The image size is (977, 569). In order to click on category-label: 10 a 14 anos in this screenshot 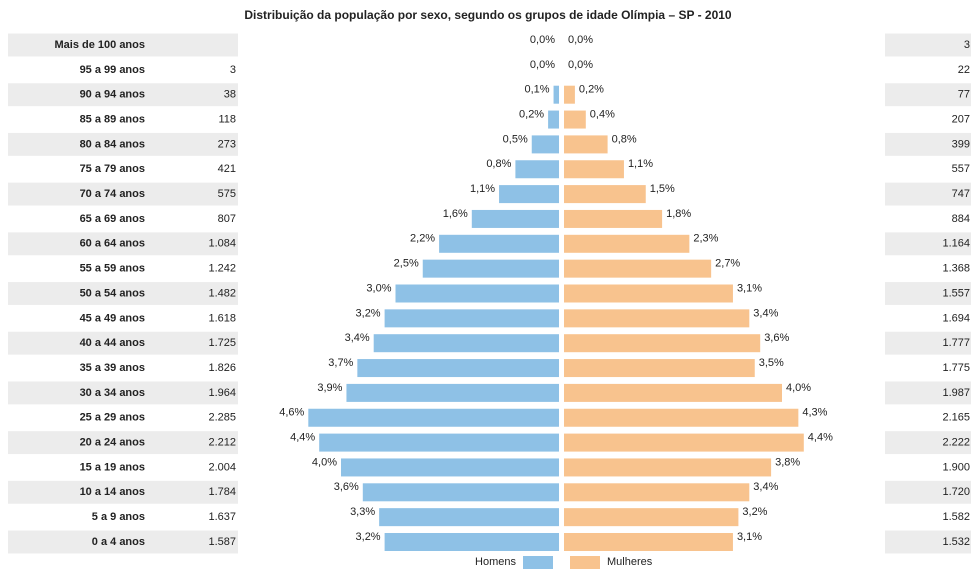, I will do `click(112, 492)`.